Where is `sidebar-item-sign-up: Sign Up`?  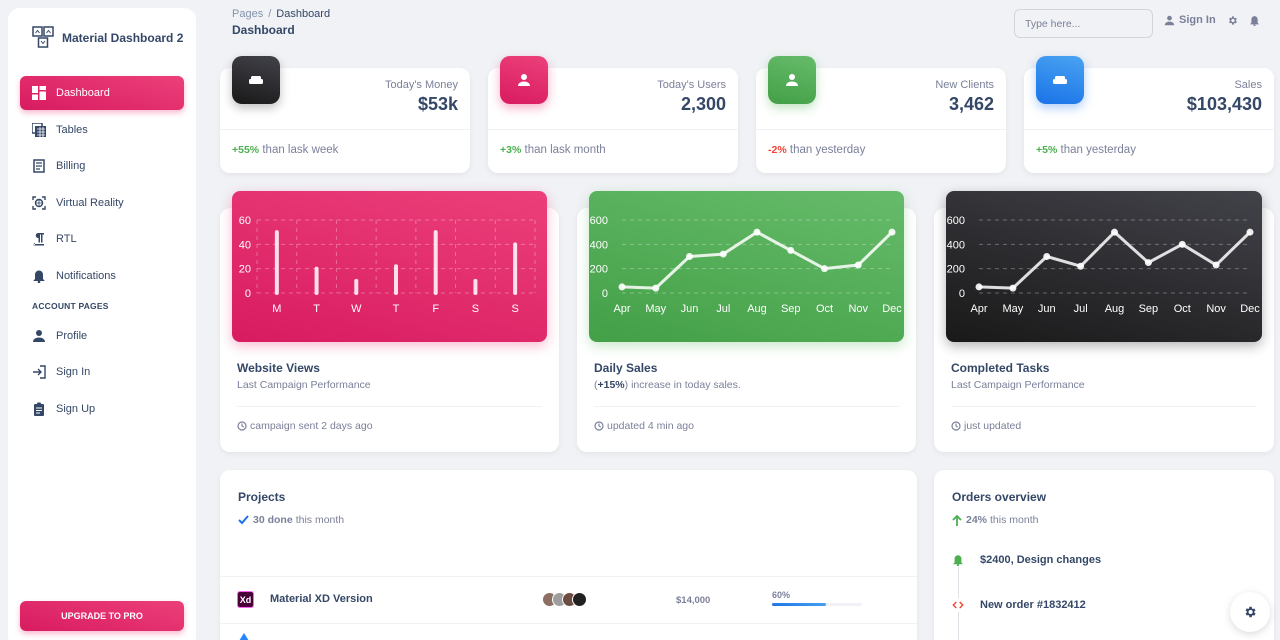 sidebar-item-sign-up: Sign Up is located at coordinates (102, 409).